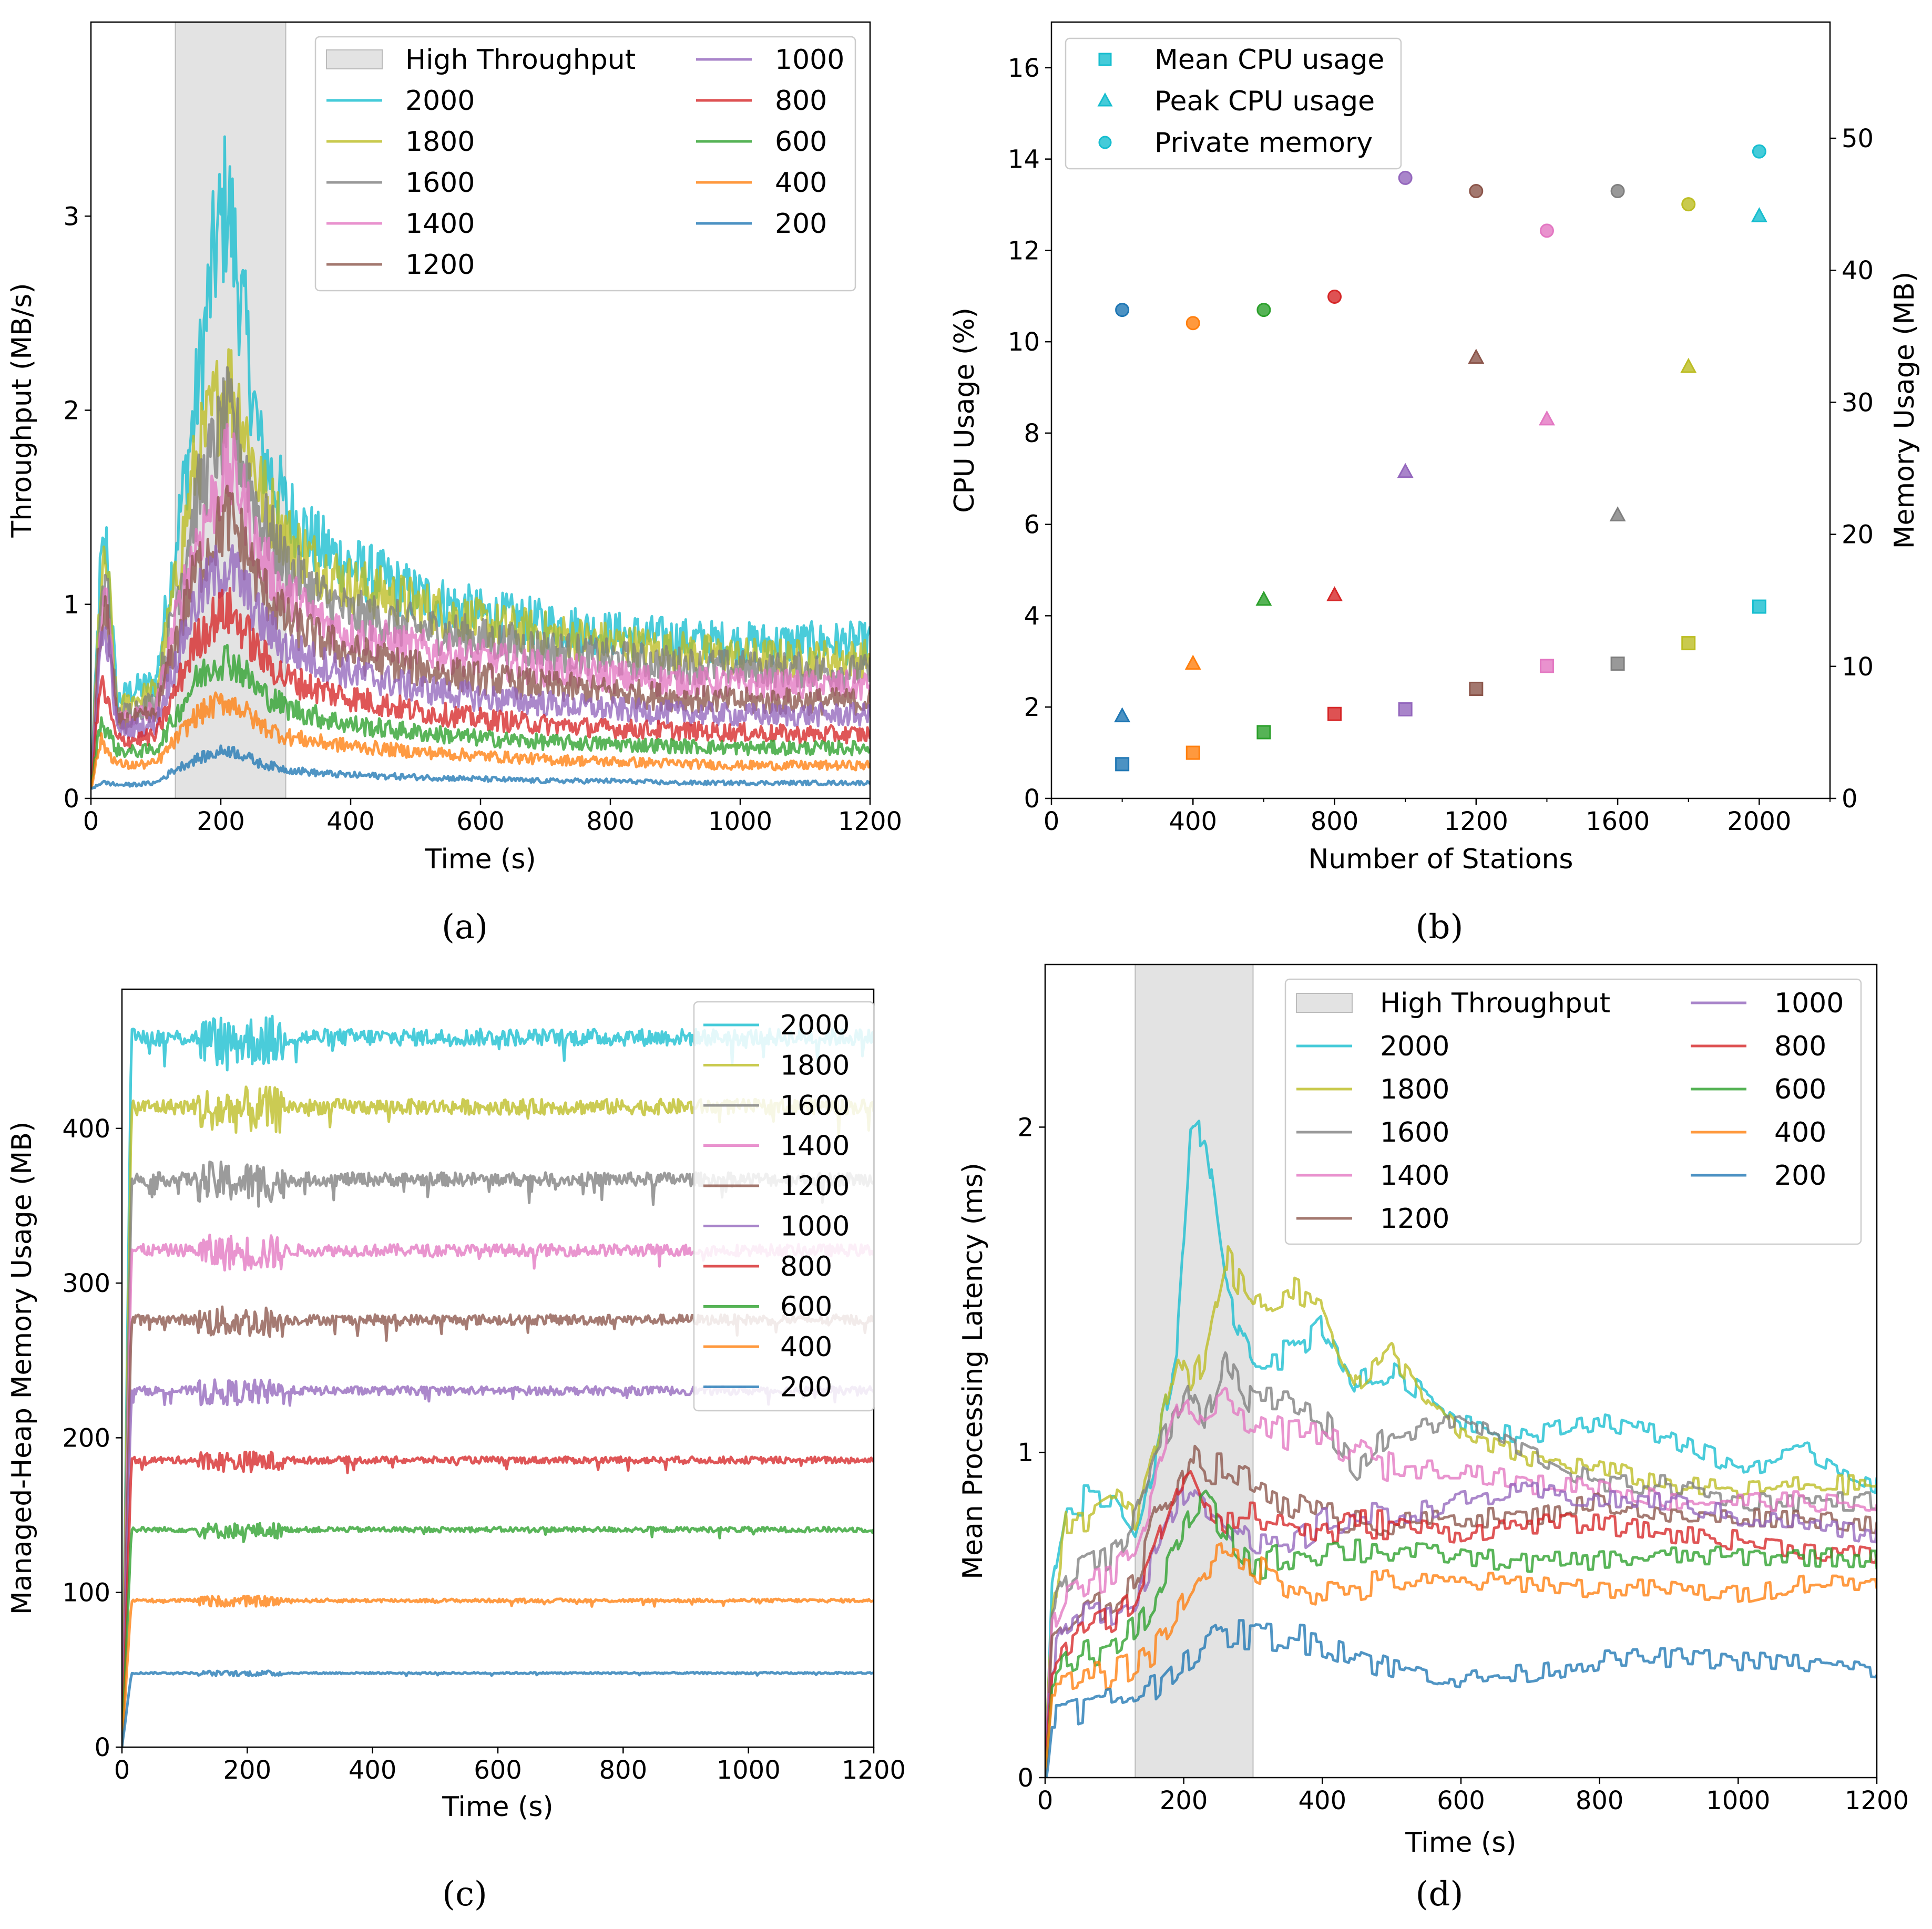 Image resolution: width=1932 pixels, height=1929 pixels. What do you see at coordinates (86, 1284) in the screenshot?
I see `y-tick-label: 300` at bounding box center [86, 1284].